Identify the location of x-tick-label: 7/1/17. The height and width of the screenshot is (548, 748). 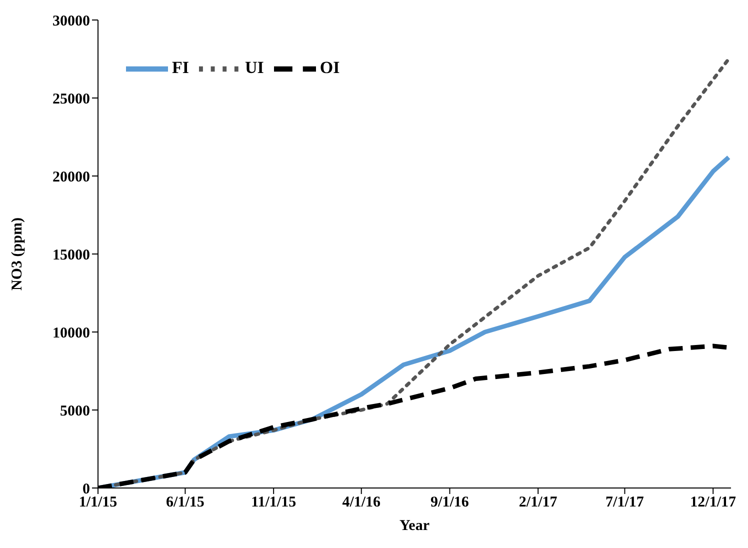
(625, 502).